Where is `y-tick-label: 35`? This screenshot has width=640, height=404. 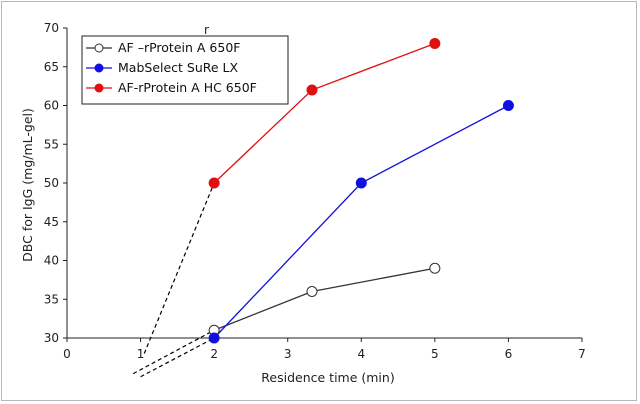
y-tick-label: 35 is located at coordinates (51, 299).